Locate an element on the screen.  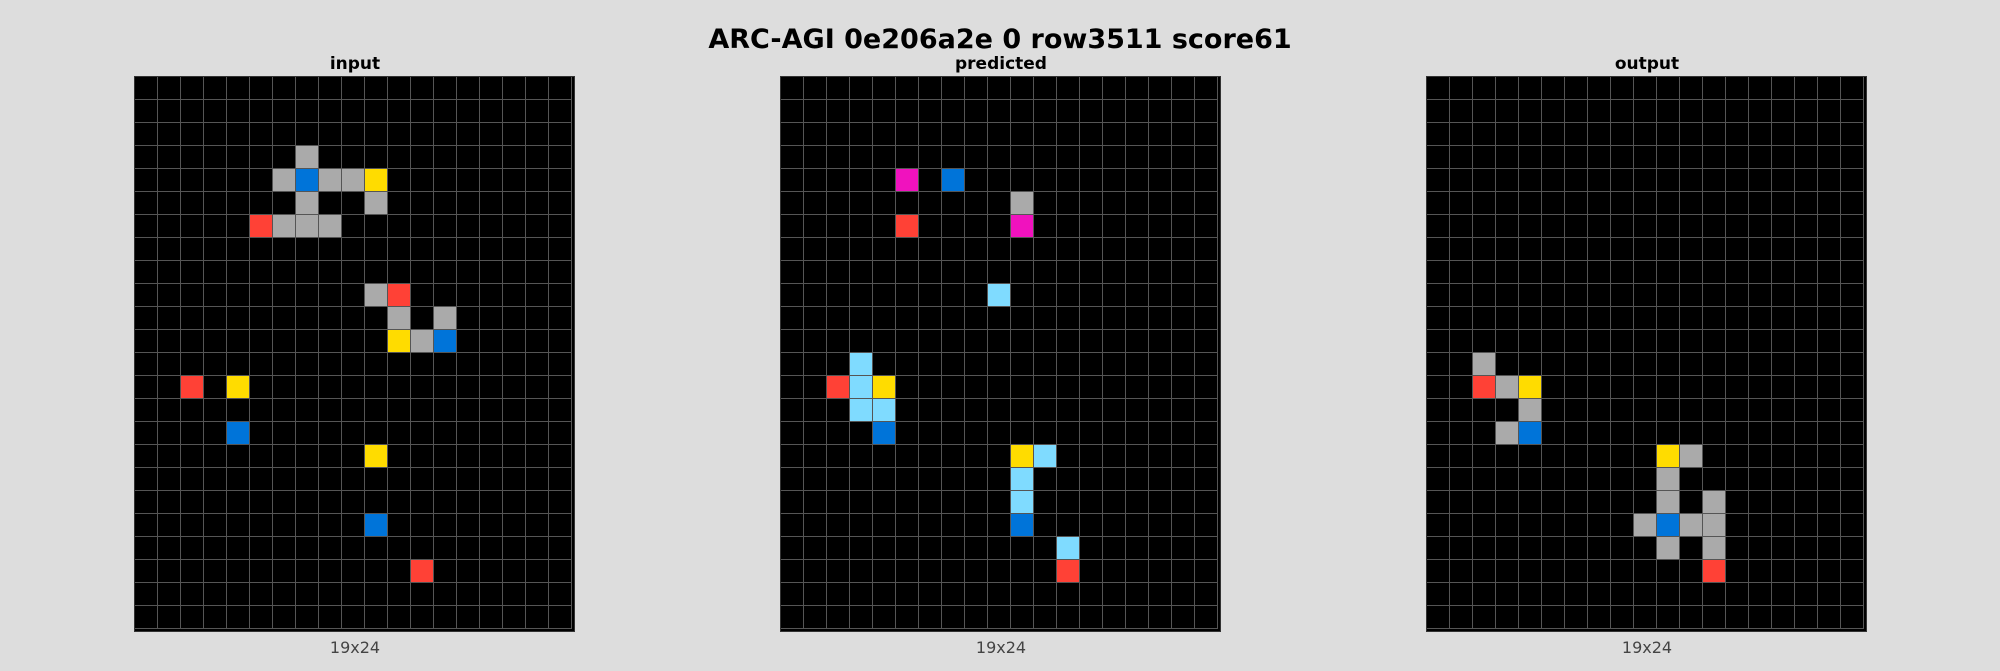
grid-dimensions-predicted: 19x24 is located at coordinates (1001, 647).